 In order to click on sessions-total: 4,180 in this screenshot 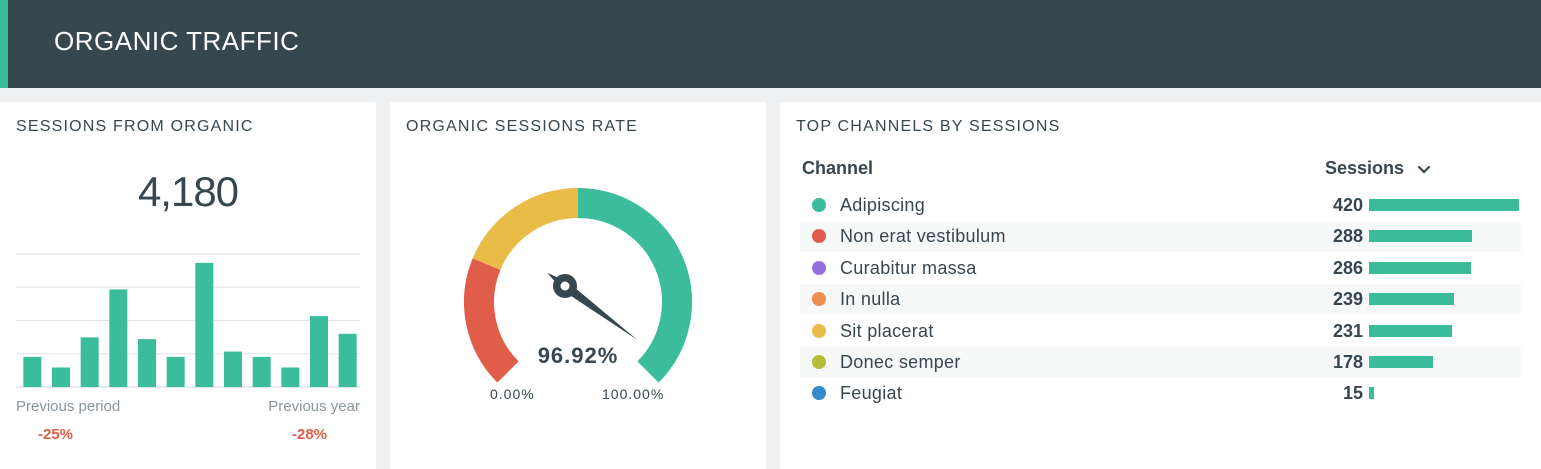, I will do `click(188, 191)`.